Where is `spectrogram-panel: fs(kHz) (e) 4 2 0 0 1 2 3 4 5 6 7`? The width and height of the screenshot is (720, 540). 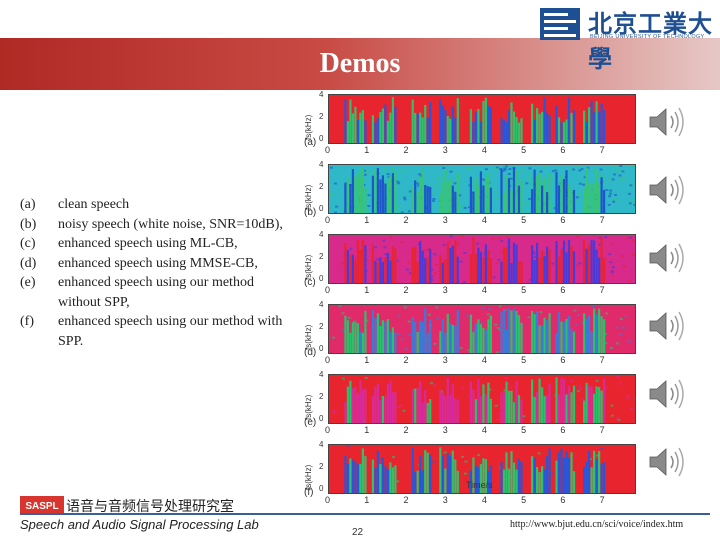
spectrogram-panel: fs(kHz) (e) 4 2 0 0 1 2 3 4 5 6 7 is located at coordinates (470, 404).